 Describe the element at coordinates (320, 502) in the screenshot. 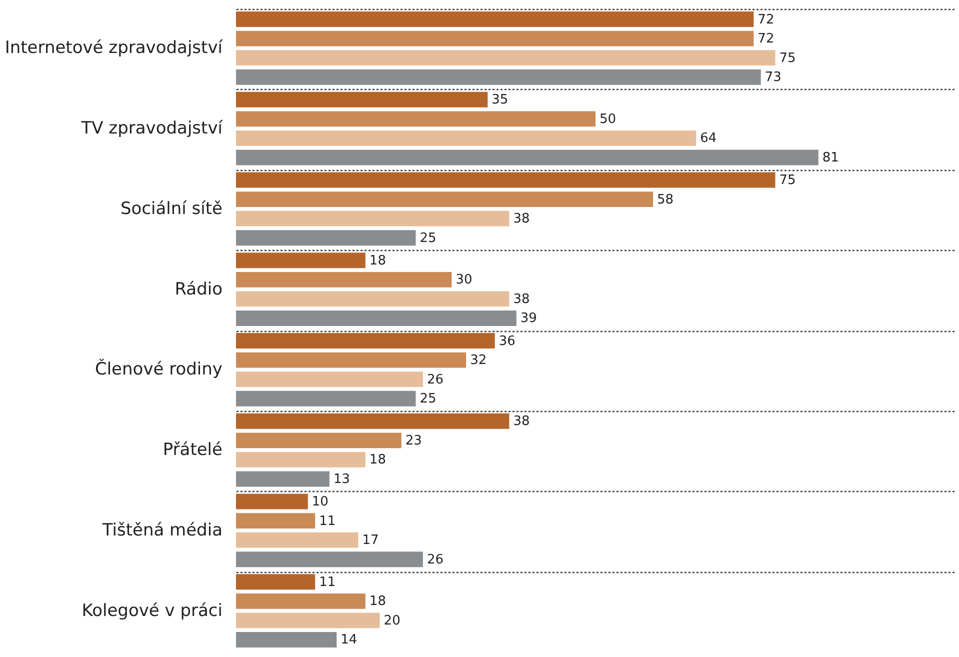

I see `data-label: 10` at that location.